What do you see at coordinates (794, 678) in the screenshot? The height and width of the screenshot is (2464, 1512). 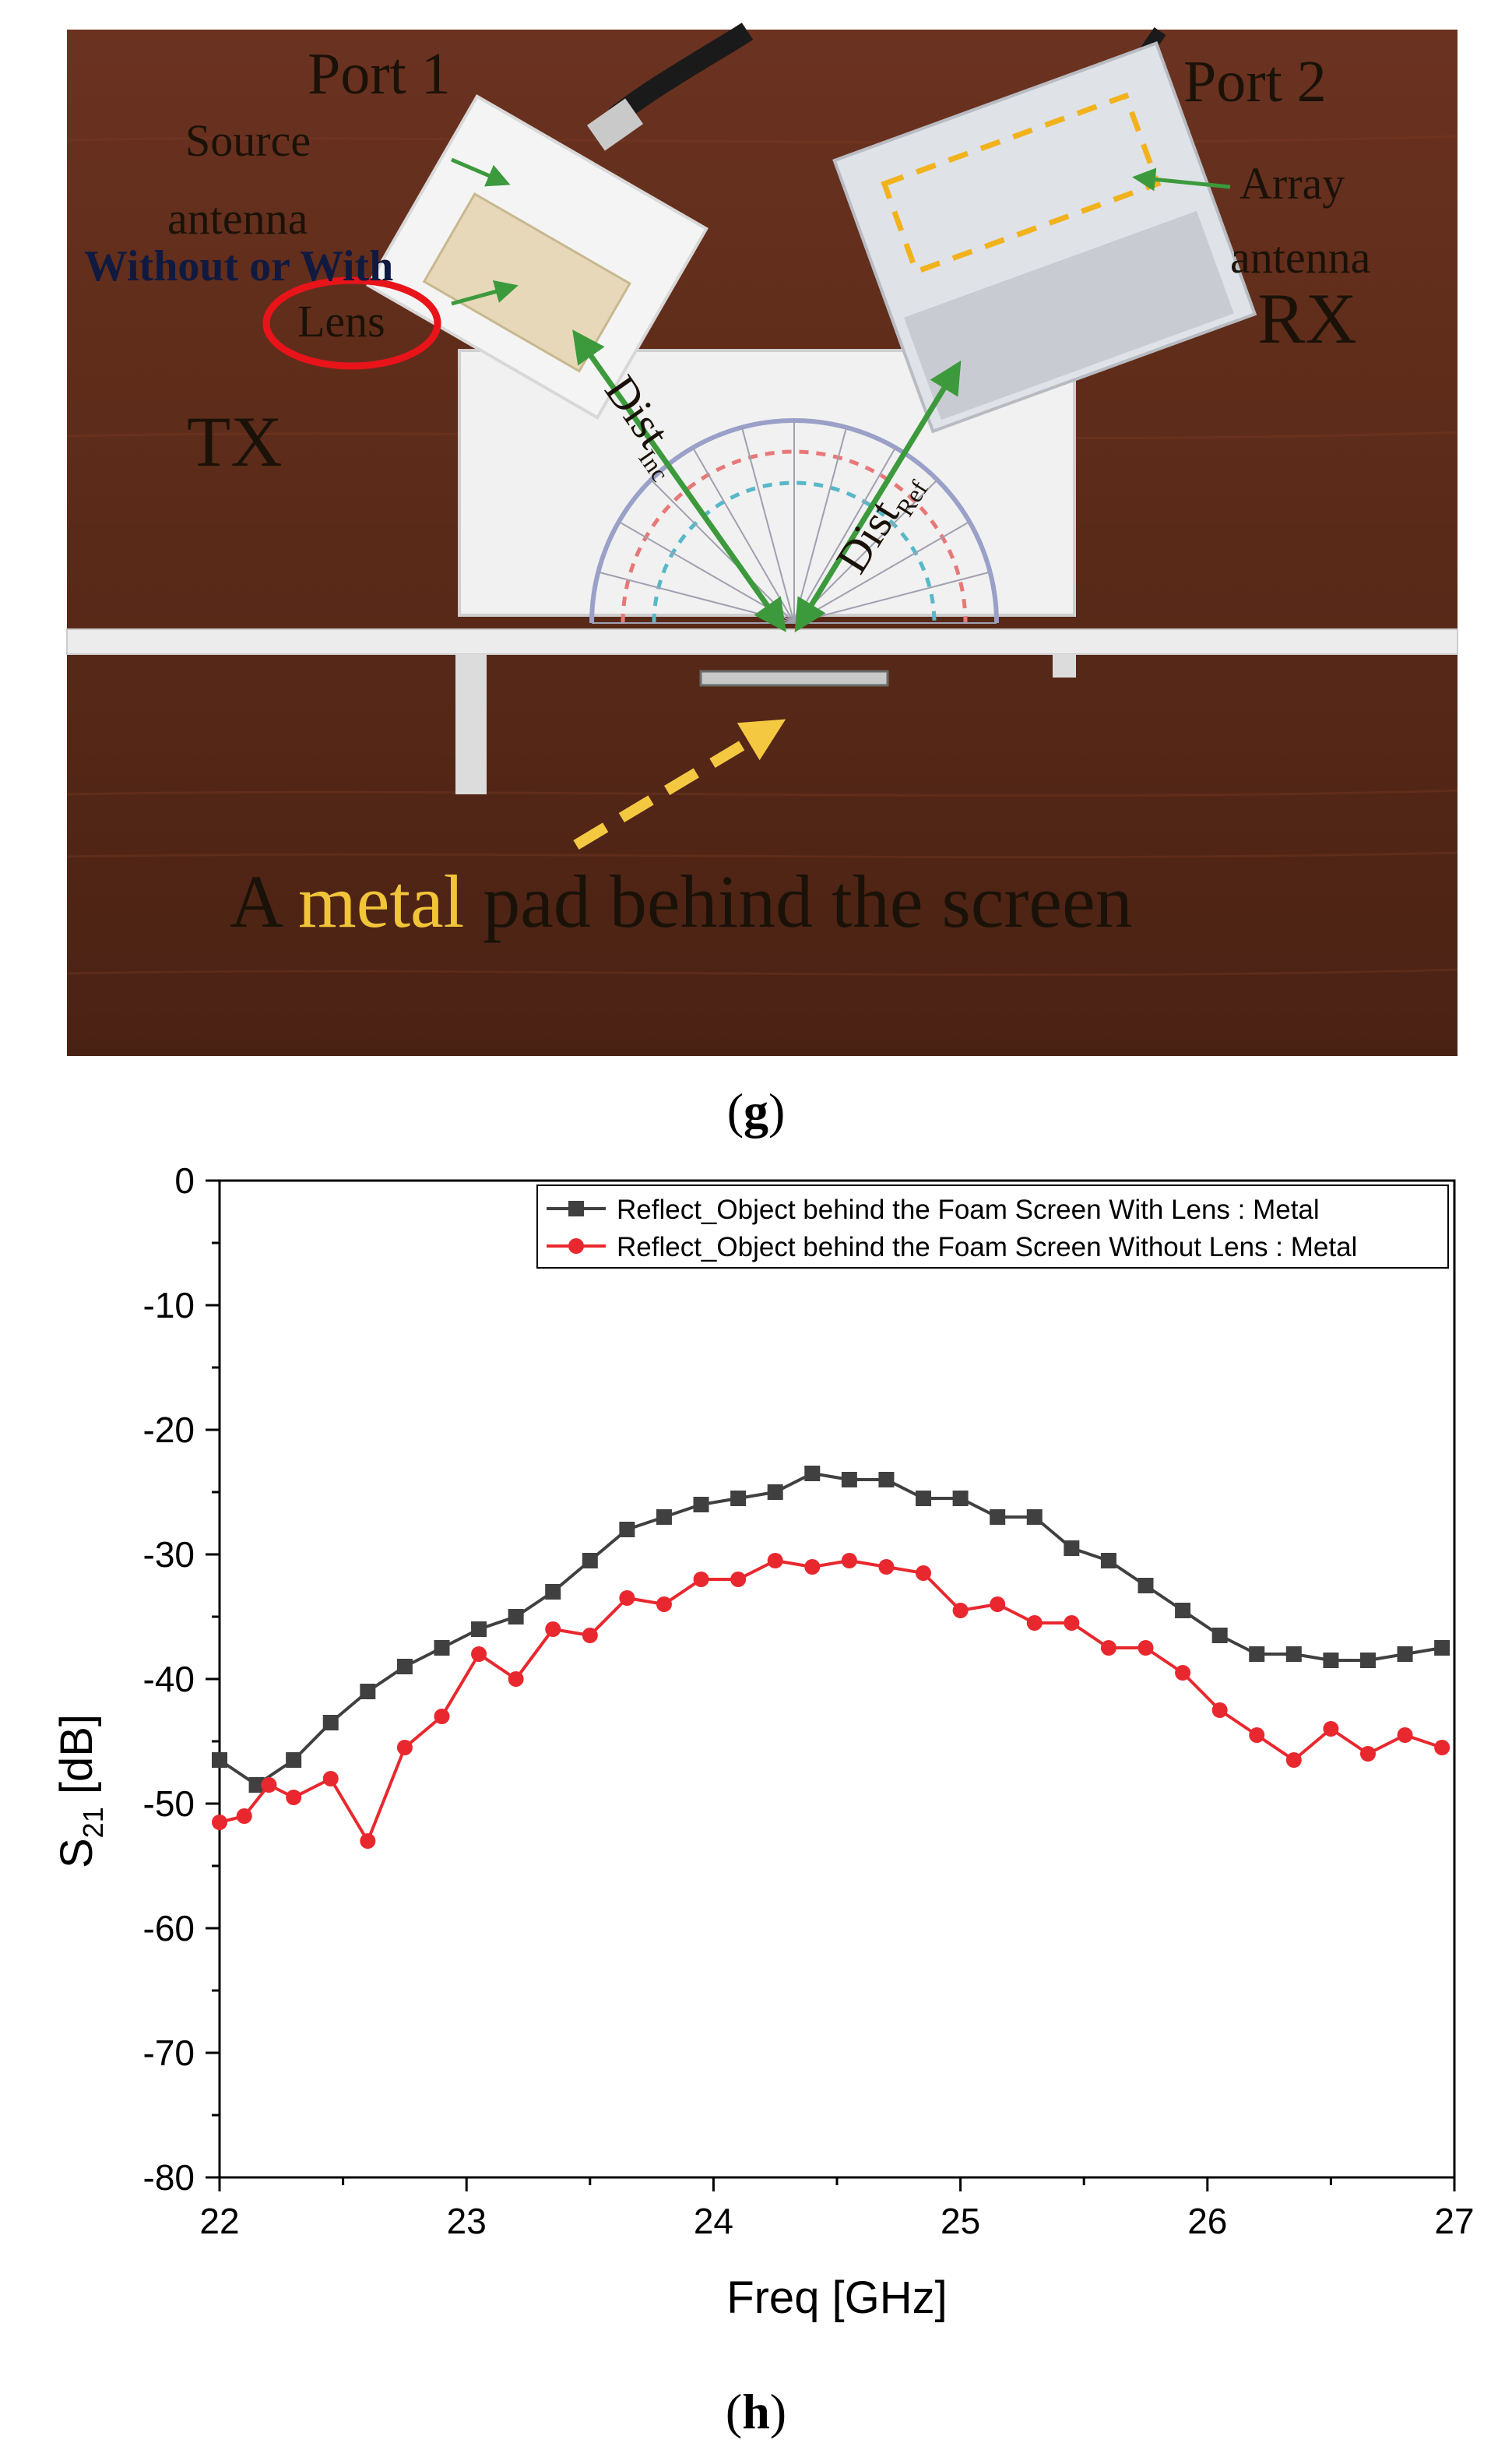 I see `metal-pad` at bounding box center [794, 678].